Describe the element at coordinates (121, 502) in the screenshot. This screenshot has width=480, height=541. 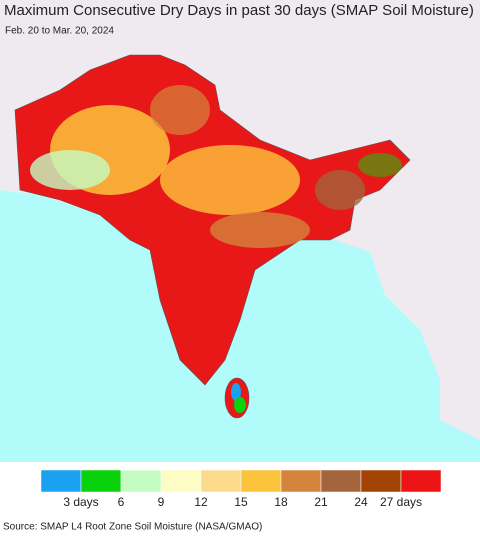
I see `legend-label: 6` at that location.